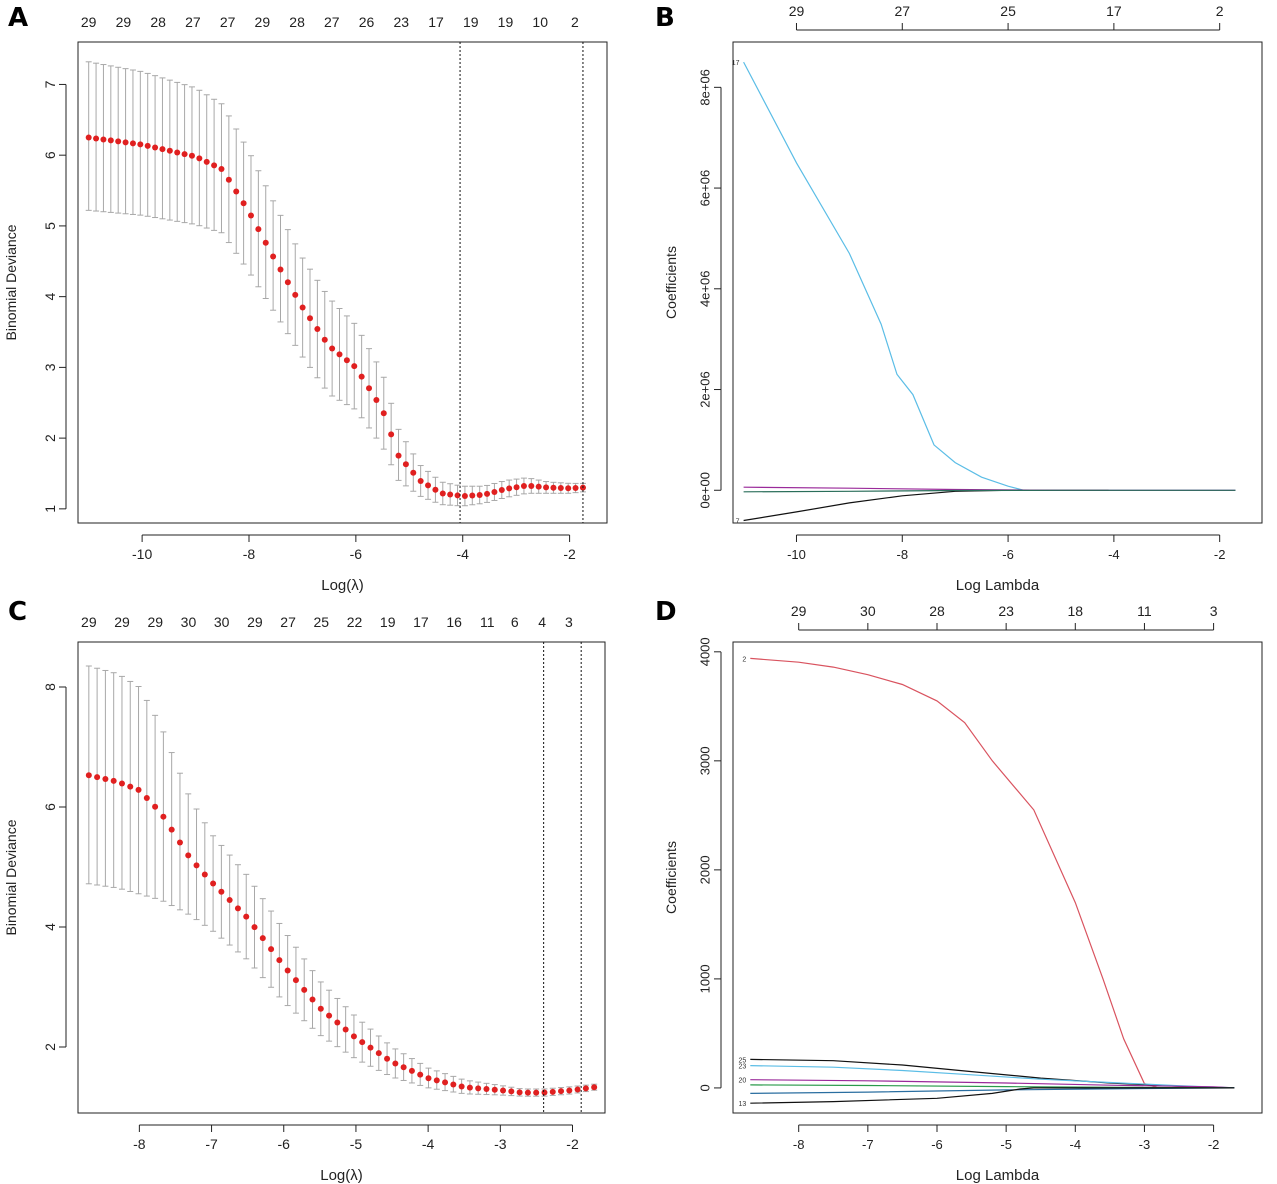 This screenshot has height=1184, width=1277. What do you see at coordinates (454, 622) in the screenshot?
I see `top-tick-label: 16` at bounding box center [454, 622].